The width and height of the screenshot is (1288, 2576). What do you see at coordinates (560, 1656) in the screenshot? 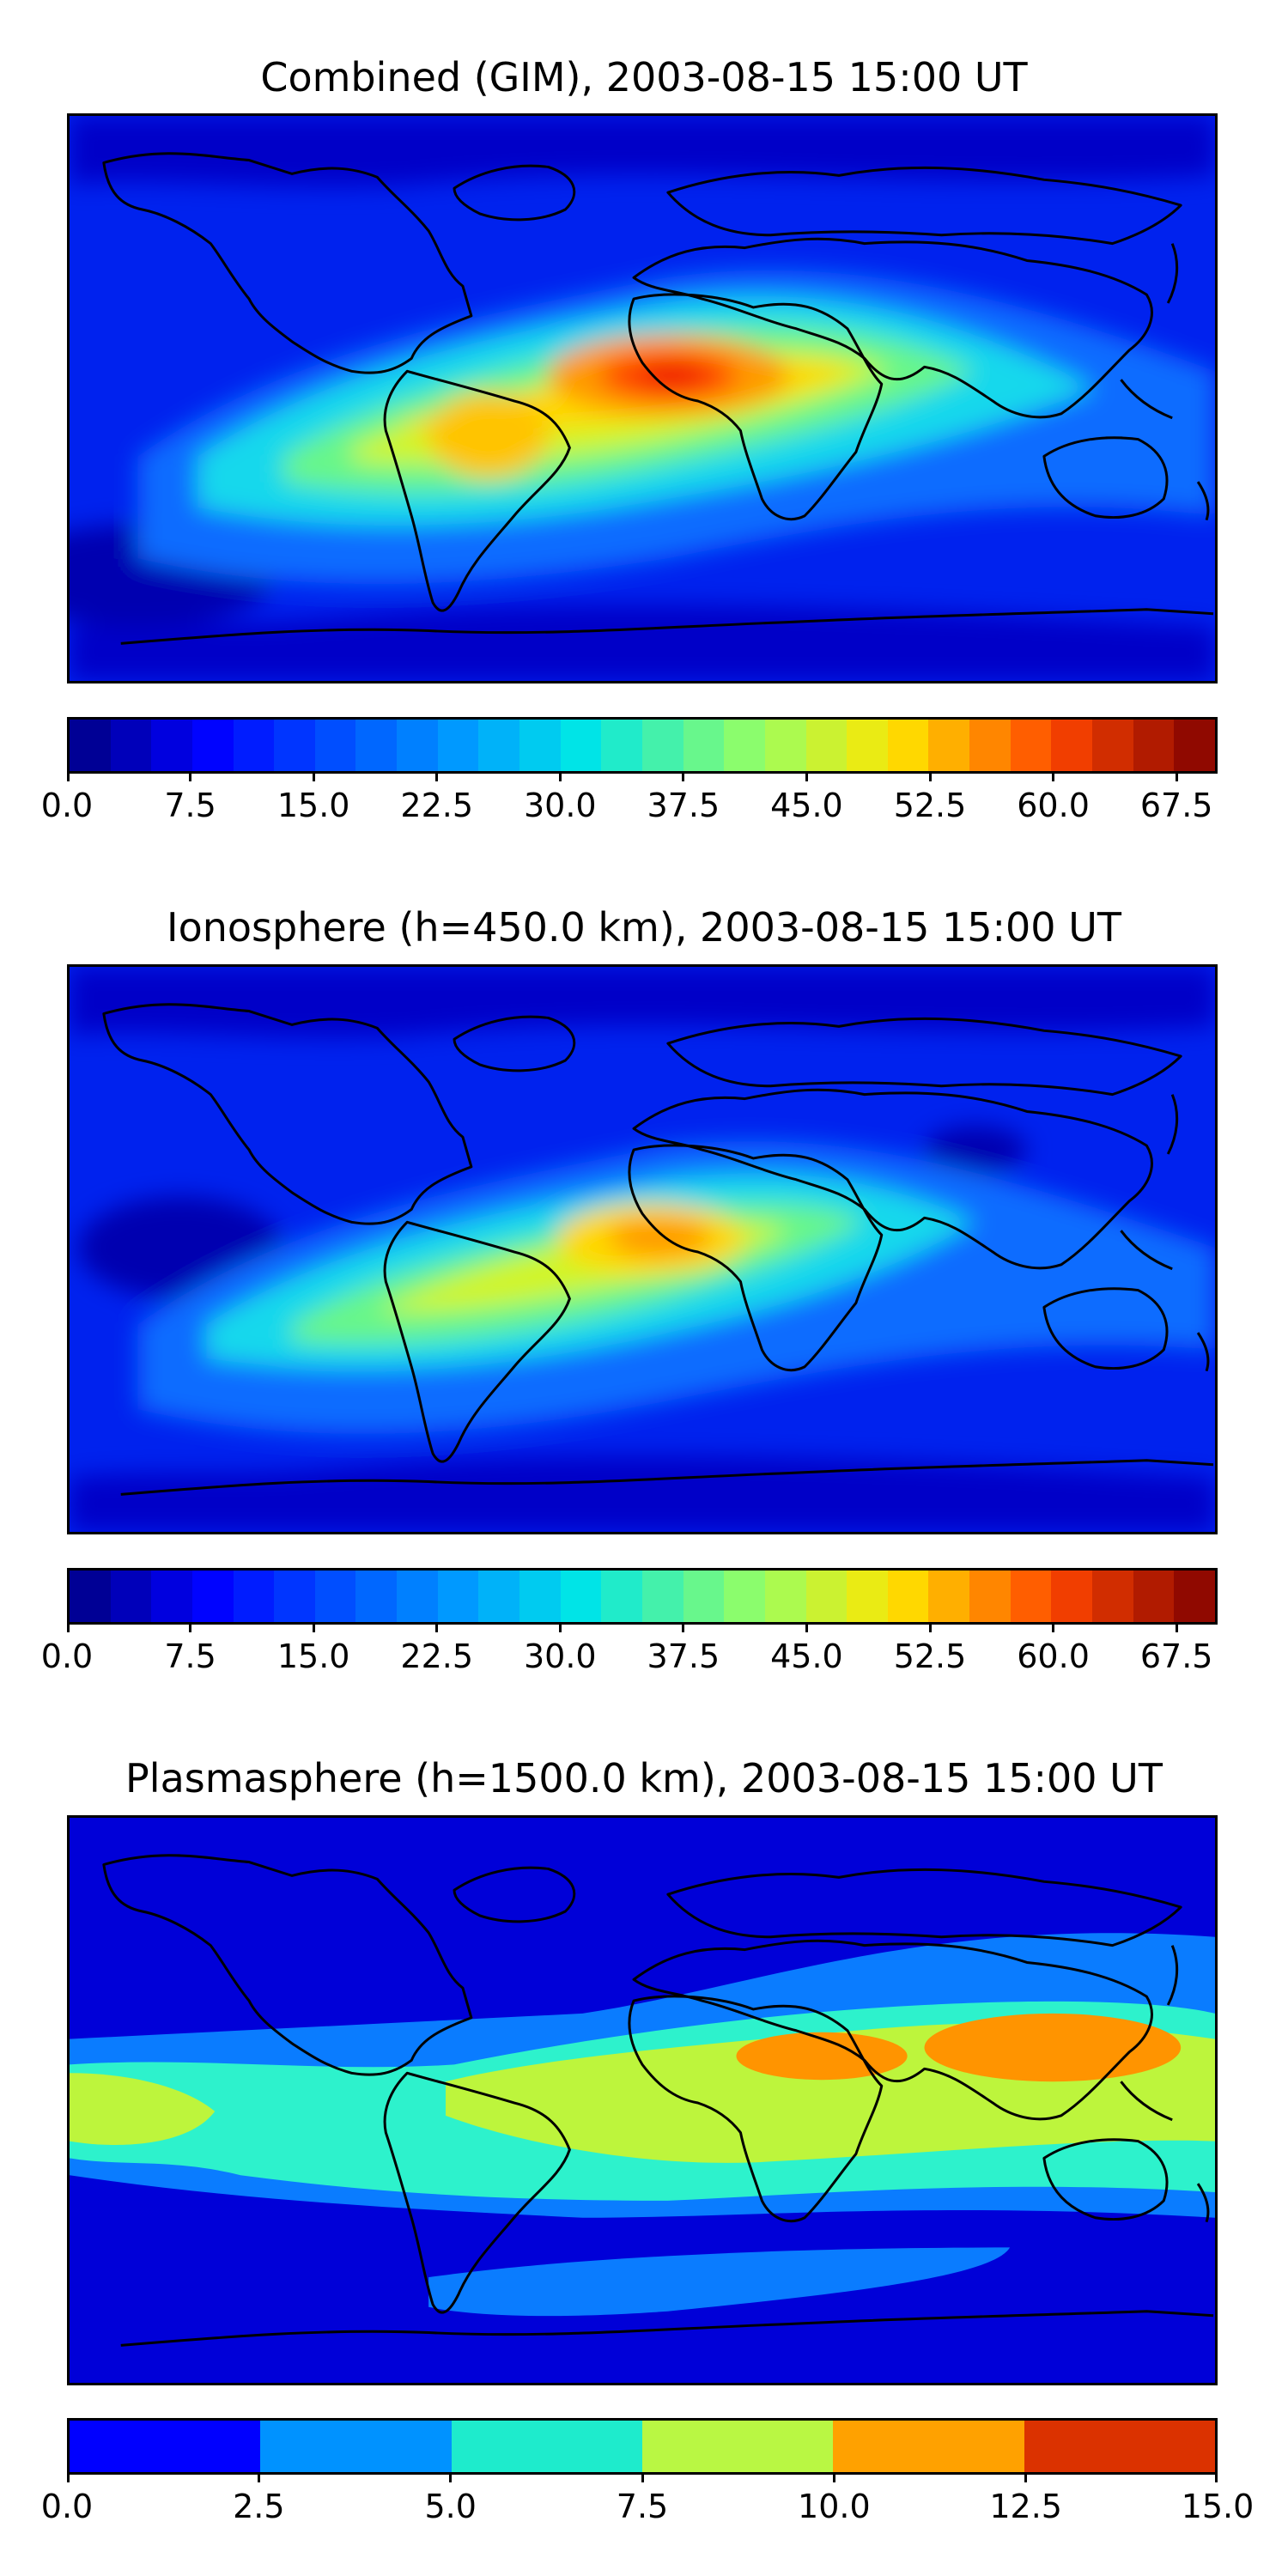
I see `colorbar-tick-label: 30.0` at bounding box center [560, 1656].